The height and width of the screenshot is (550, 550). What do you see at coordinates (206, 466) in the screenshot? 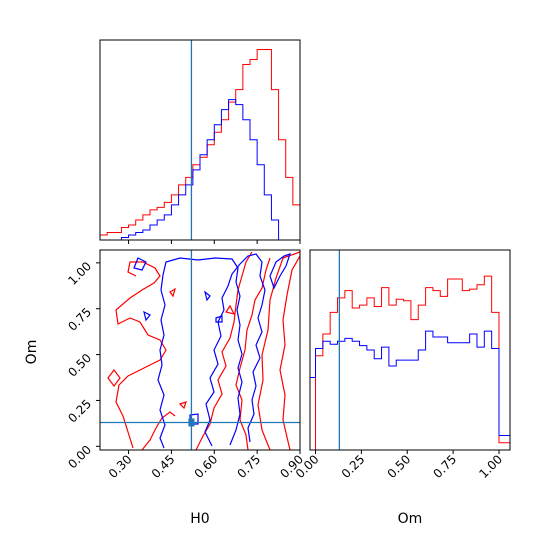
I see `contour-xtick-label-3: 0.60` at bounding box center [206, 466].